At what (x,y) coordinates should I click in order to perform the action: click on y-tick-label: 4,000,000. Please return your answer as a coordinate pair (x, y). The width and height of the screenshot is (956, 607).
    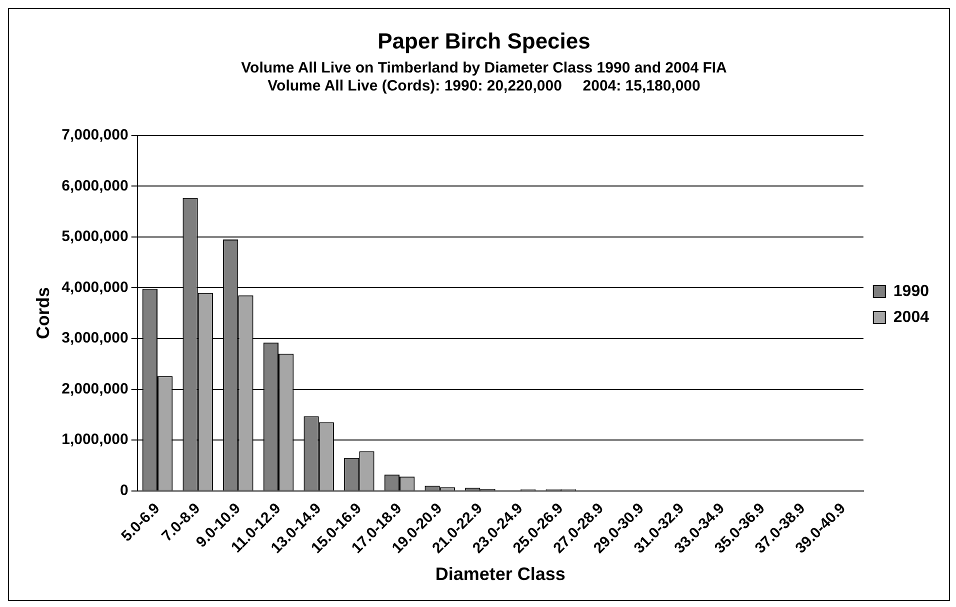
    Looking at the image, I should click on (95, 287).